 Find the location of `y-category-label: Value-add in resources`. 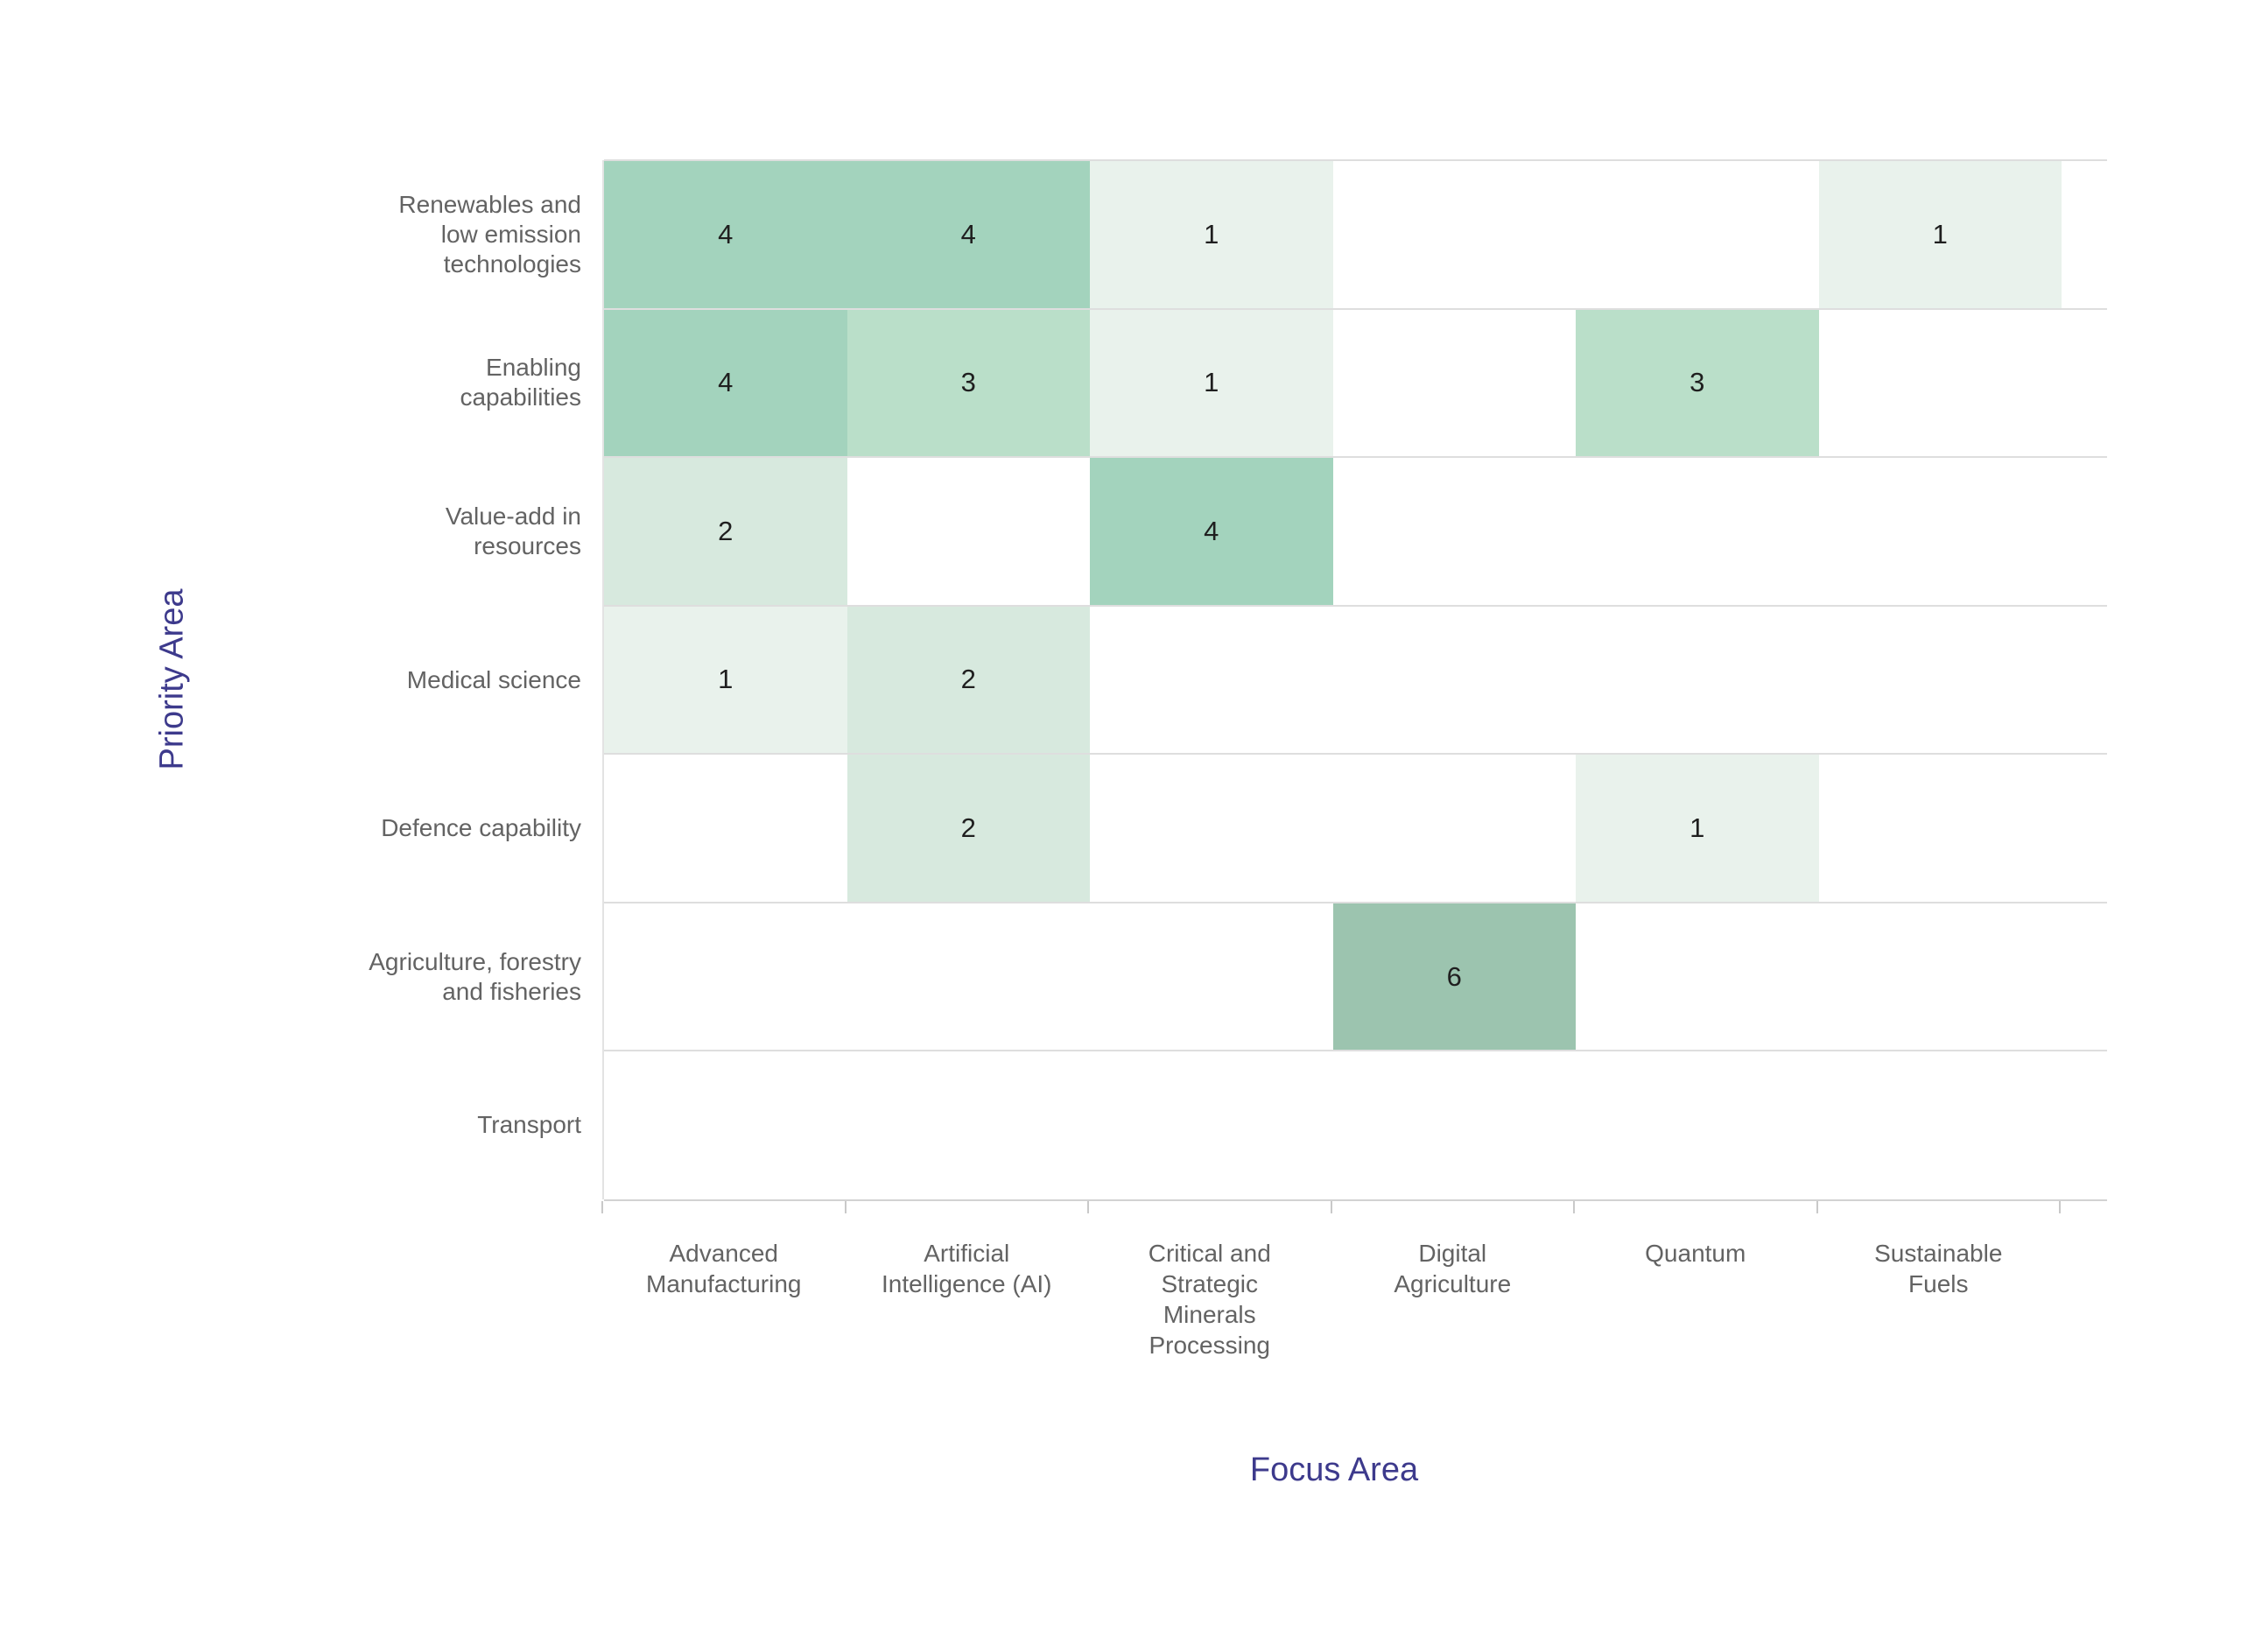

y-category-label: Value-add in resources is located at coordinates (513, 530).